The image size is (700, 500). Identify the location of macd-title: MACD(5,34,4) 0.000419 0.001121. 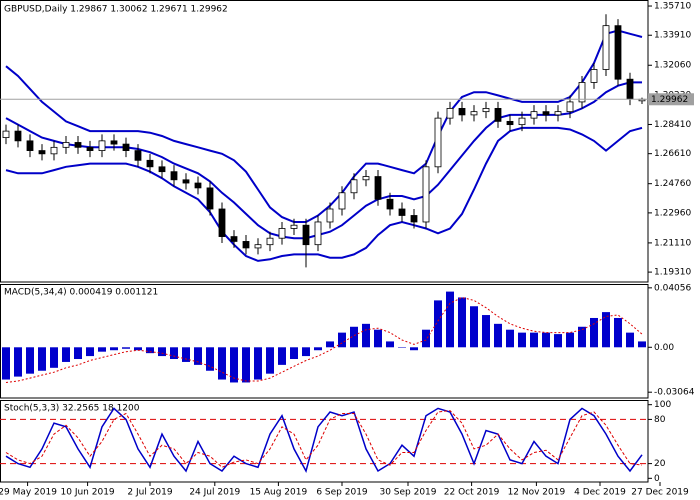
(81, 293).